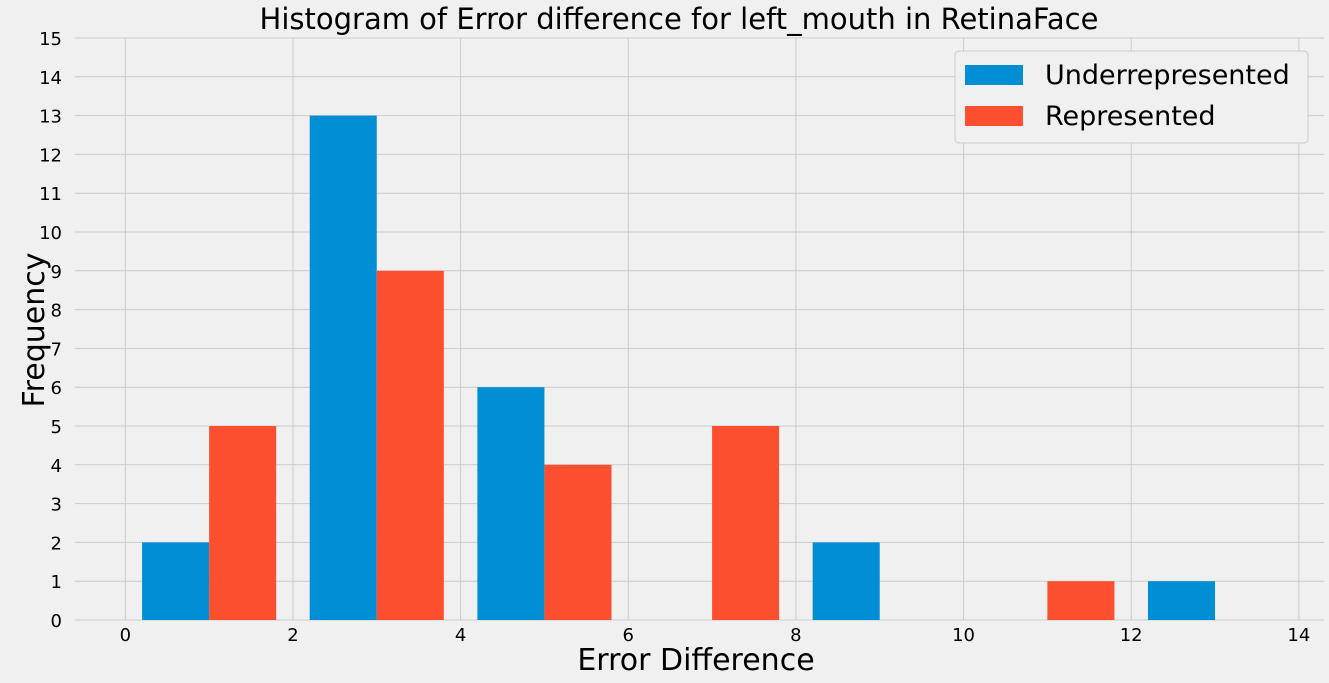 Image resolution: width=1329 pixels, height=683 pixels. Describe the element at coordinates (56, 582) in the screenshot. I see `y-tick-label: 1` at that location.